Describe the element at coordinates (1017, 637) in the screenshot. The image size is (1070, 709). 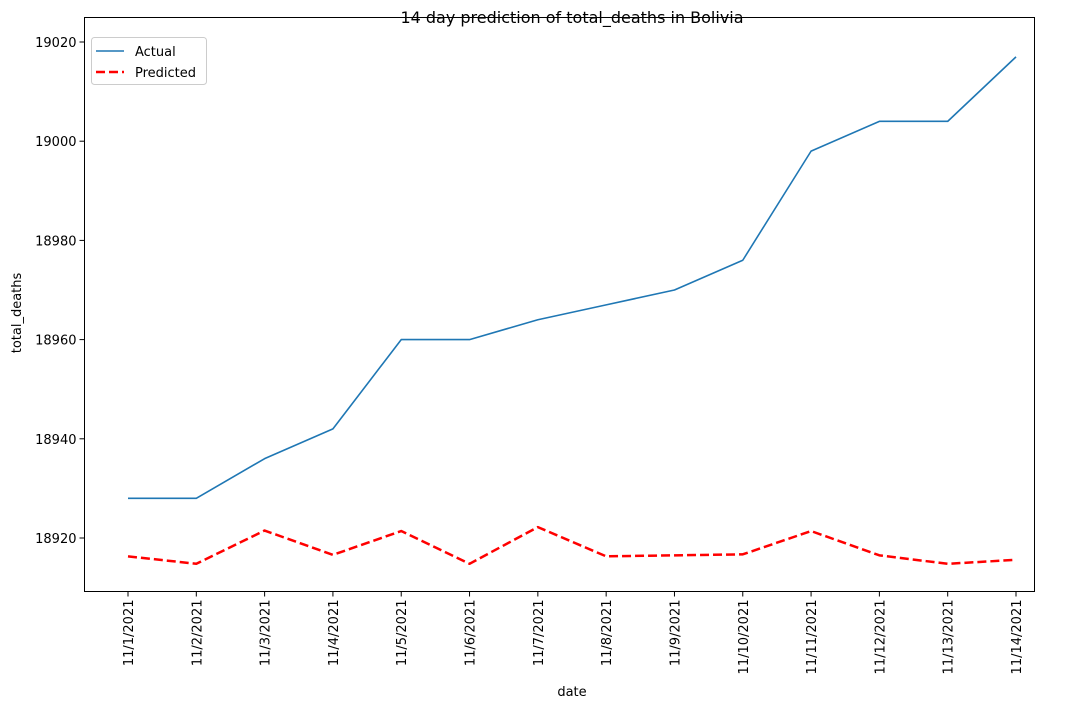
I see `x-tick-label: 11/14/2021` at that location.